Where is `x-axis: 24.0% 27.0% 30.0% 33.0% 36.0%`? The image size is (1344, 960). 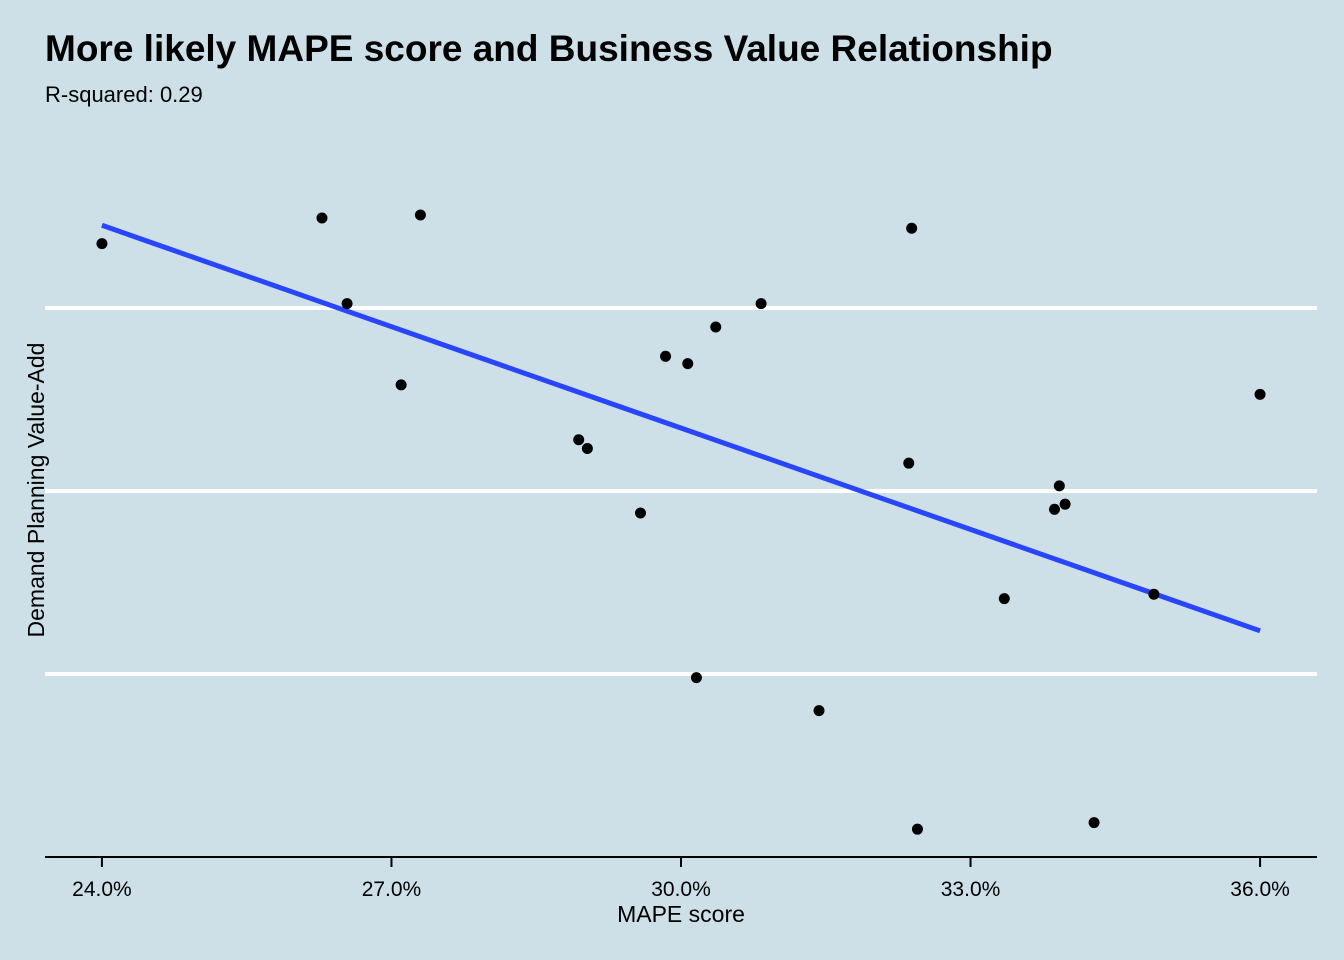 x-axis: 24.0% 27.0% 30.0% 33.0% 36.0% is located at coordinates (681, 878).